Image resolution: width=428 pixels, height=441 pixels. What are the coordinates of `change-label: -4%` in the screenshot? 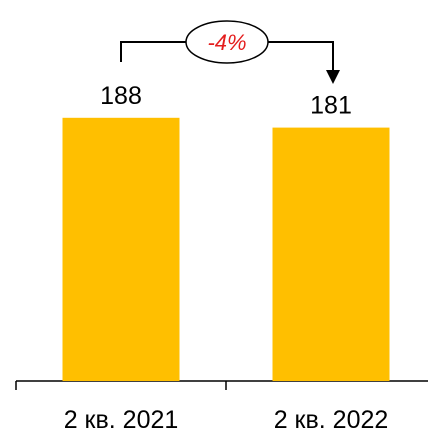 It's located at (226, 42).